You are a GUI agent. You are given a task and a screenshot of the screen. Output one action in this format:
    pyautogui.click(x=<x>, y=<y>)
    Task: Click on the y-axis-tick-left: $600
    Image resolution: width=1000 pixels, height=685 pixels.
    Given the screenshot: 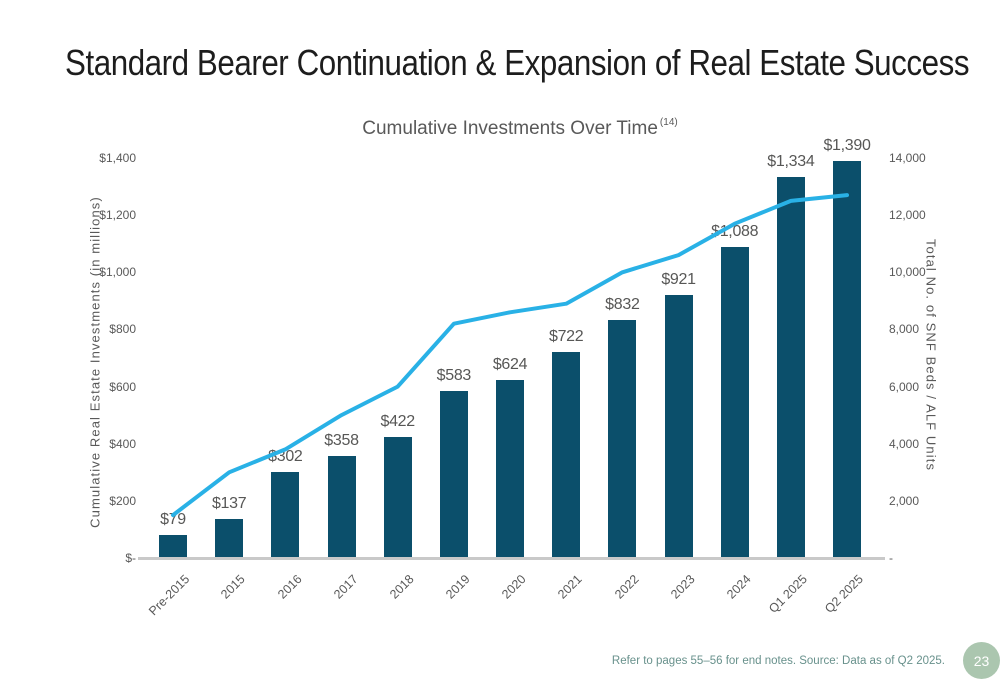 What is the action you would take?
    pyautogui.click(x=122, y=386)
    